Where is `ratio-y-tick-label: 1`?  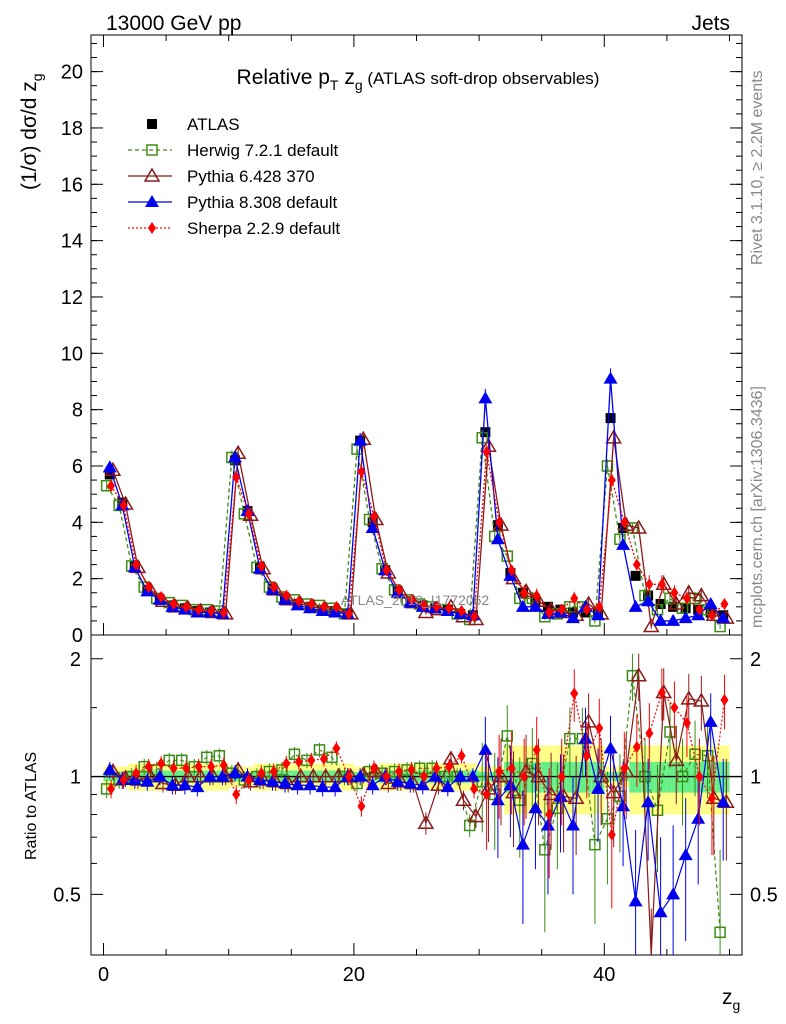
ratio-y-tick-label: 1 is located at coordinates (75, 778).